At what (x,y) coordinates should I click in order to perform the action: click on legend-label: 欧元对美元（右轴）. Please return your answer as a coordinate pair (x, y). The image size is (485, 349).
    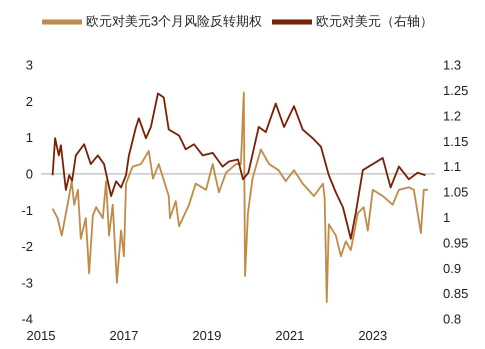
    Looking at the image, I should click on (375, 20).